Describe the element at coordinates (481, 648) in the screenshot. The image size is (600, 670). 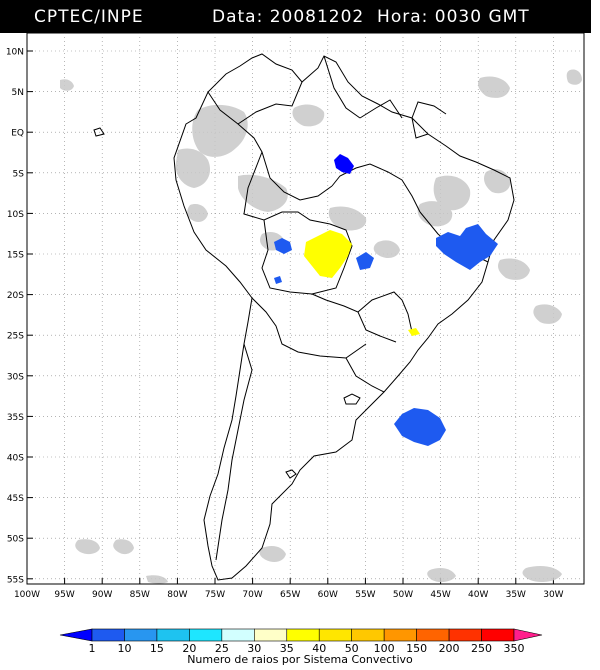
I see `colorbar-tick-label: 250` at that location.